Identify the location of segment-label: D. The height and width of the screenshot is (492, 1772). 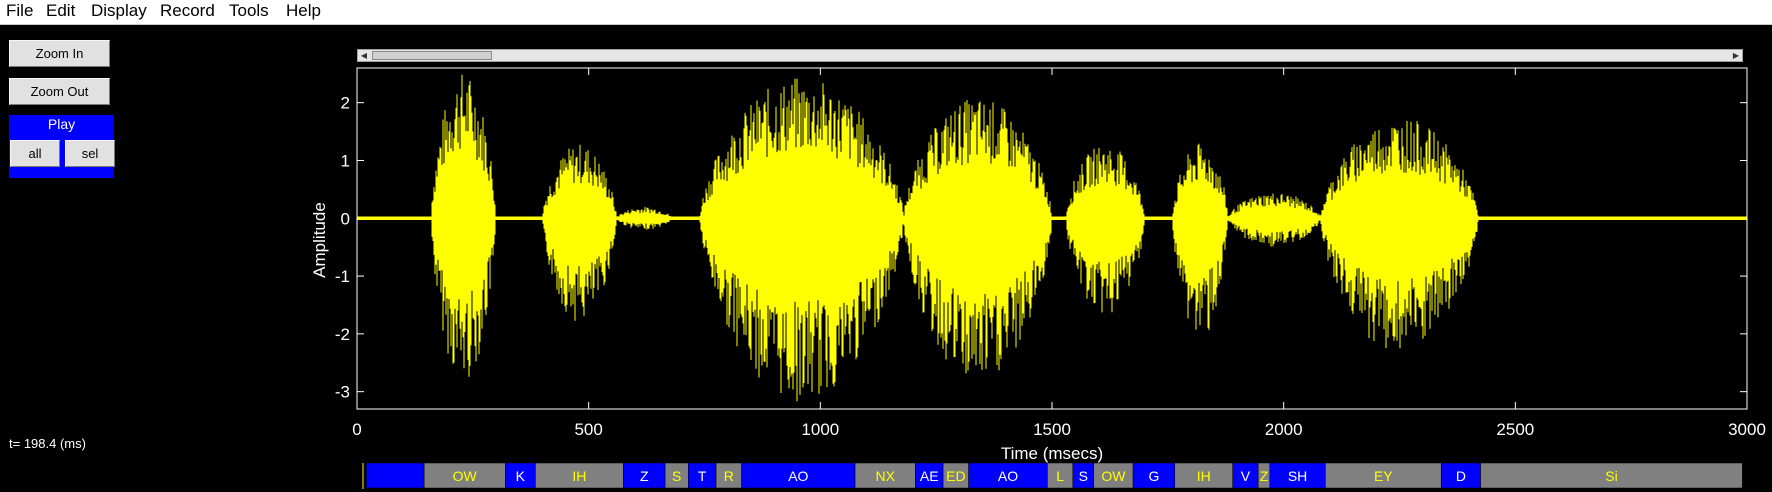
(1461, 476).